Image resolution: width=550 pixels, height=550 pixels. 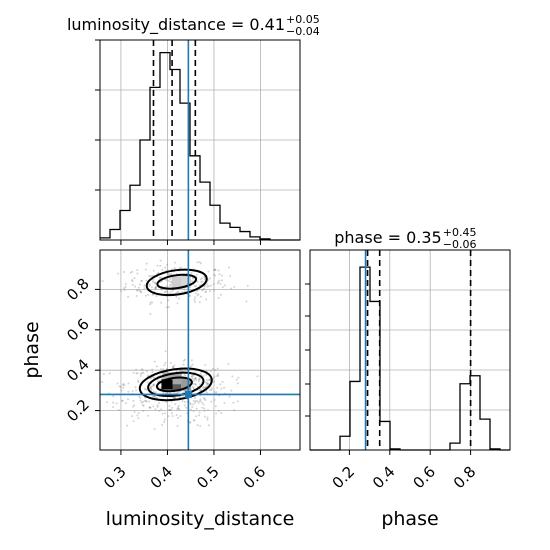 I want to click on panel-frame, so click(x=200, y=140).